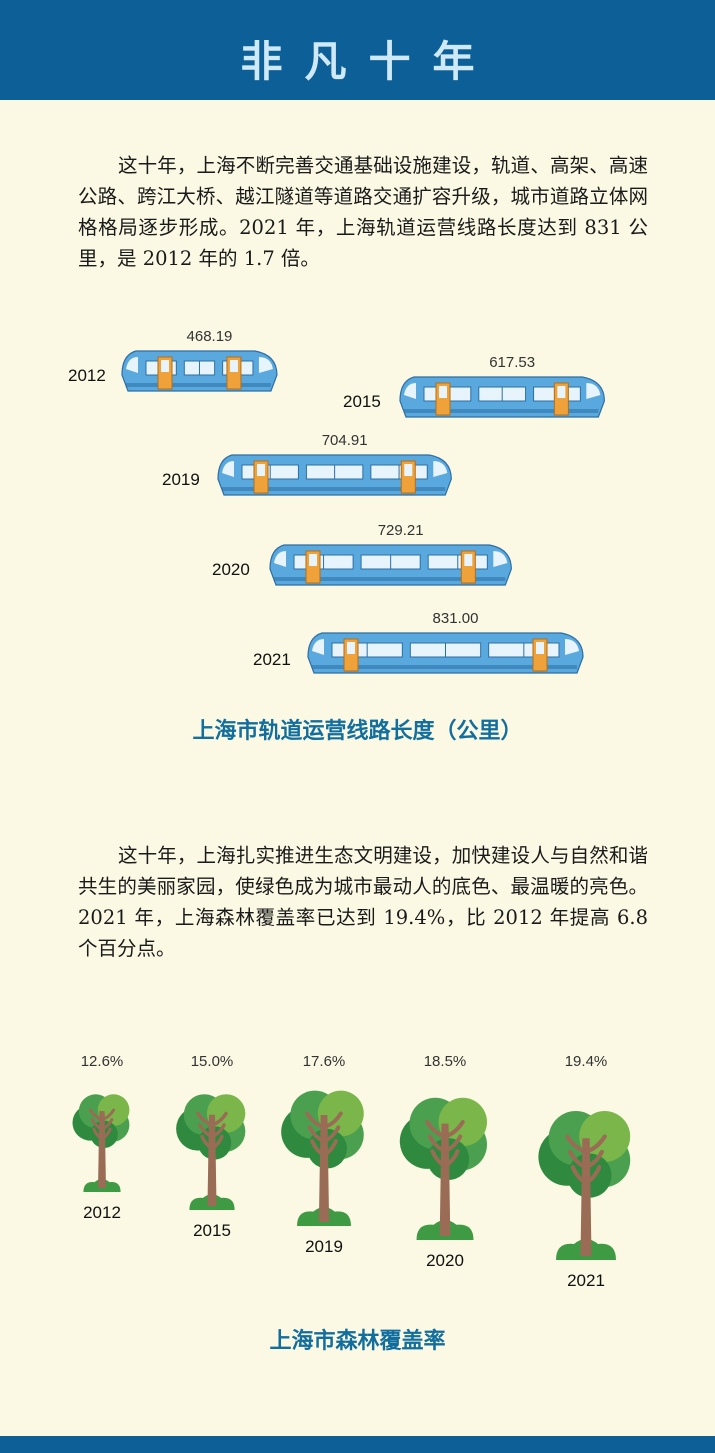  Describe the element at coordinates (102, 1061) in the screenshot. I see `forest-value-label: 12.6%` at that location.